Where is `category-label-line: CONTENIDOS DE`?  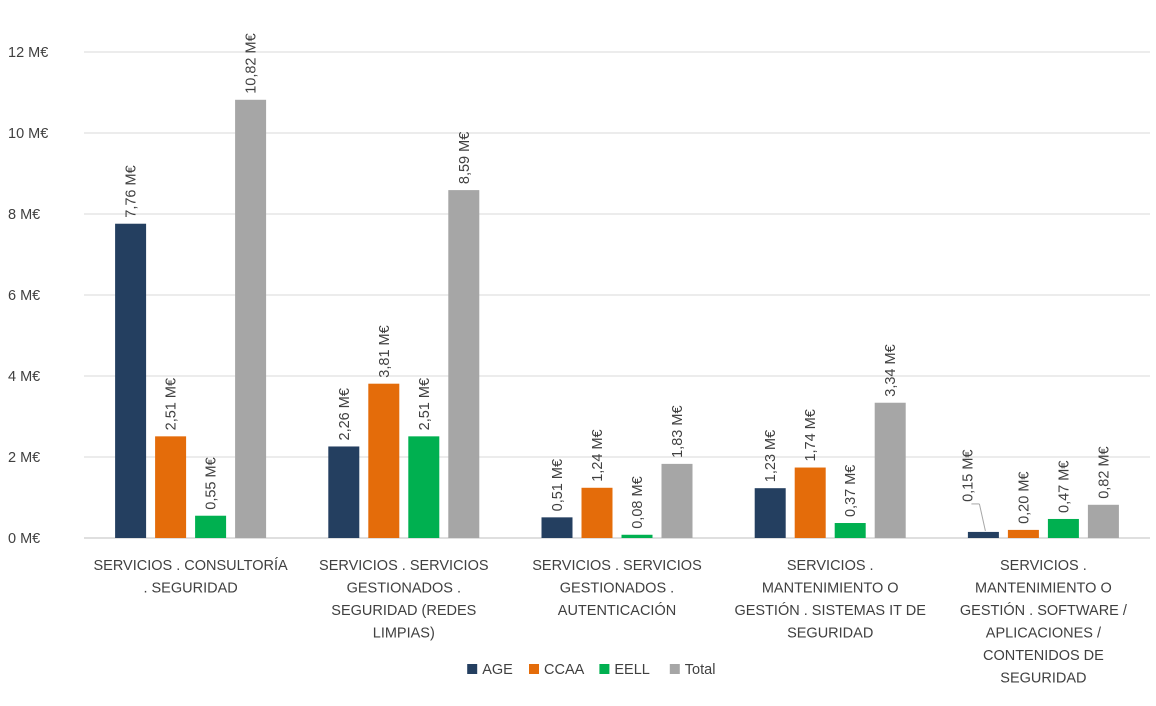
category-label-line: CONTENIDOS DE is located at coordinates (1043, 656).